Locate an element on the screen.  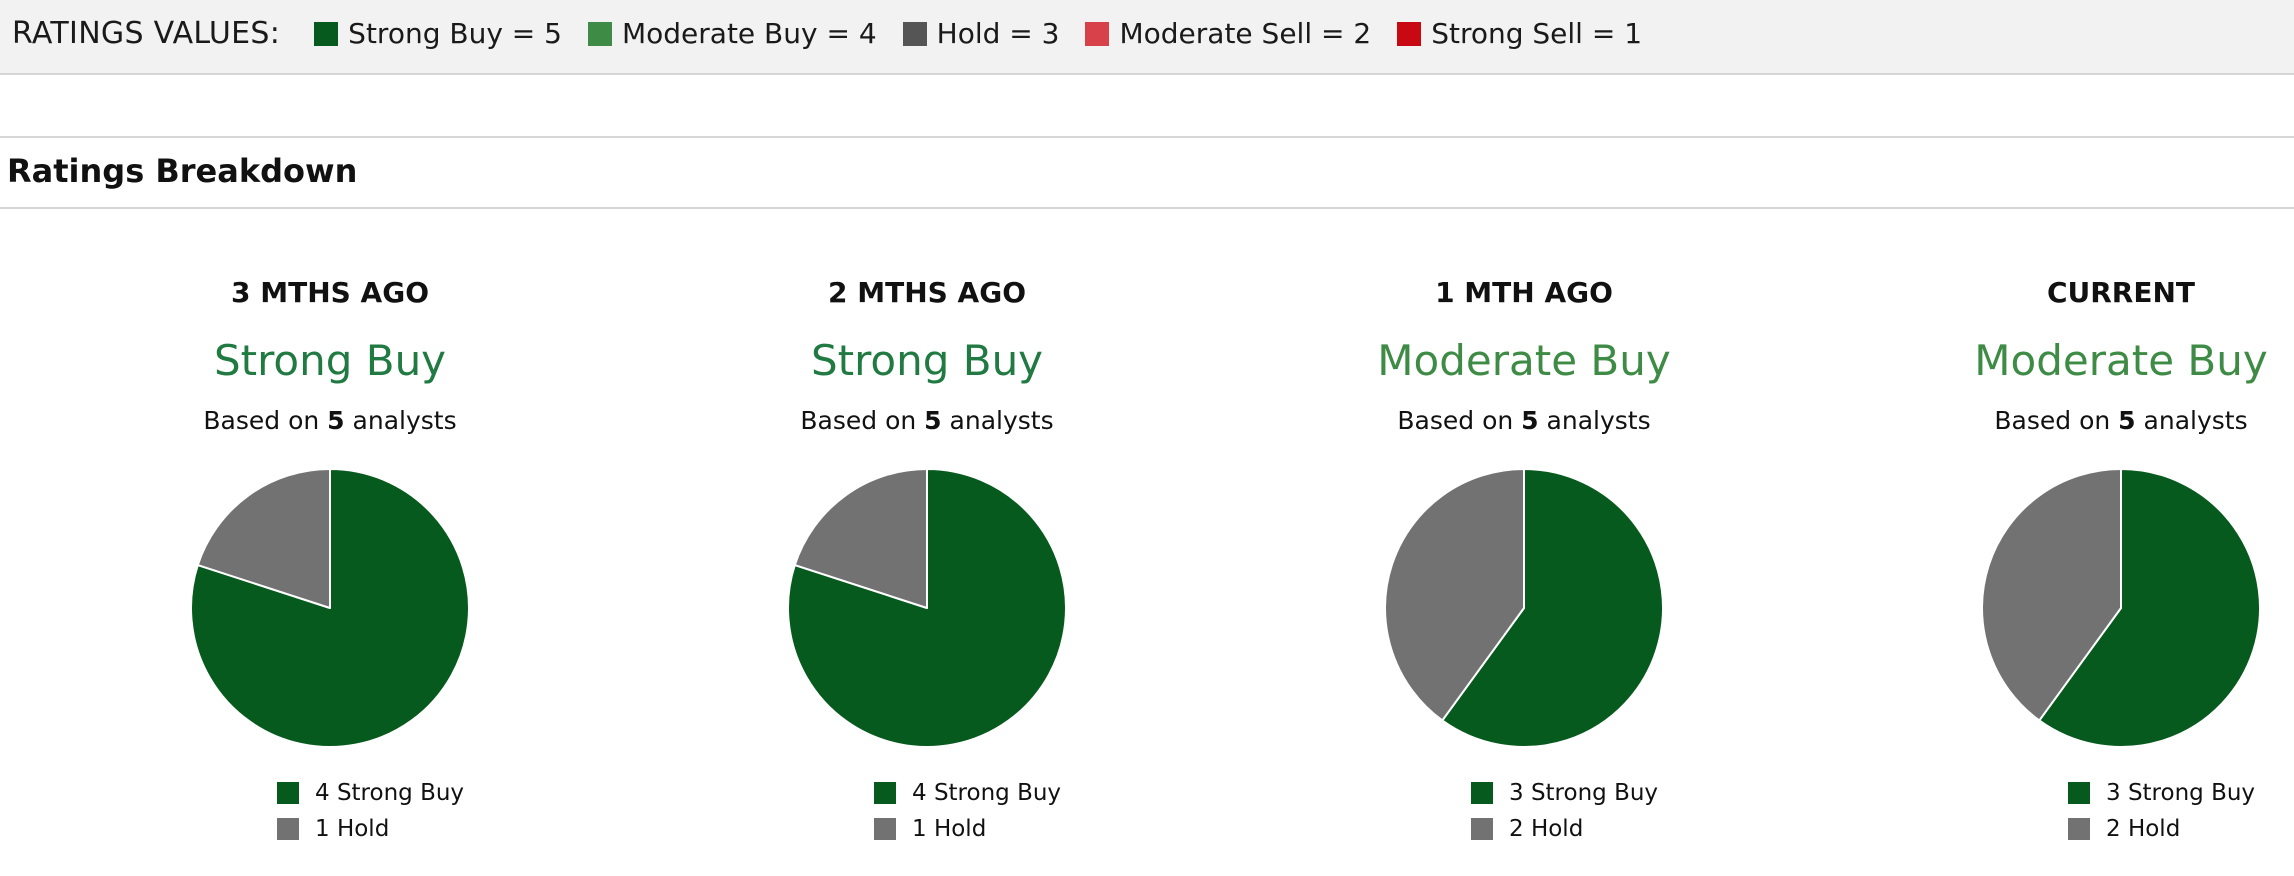
legend-label-hold: Hold = 3 is located at coordinates (998, 33).